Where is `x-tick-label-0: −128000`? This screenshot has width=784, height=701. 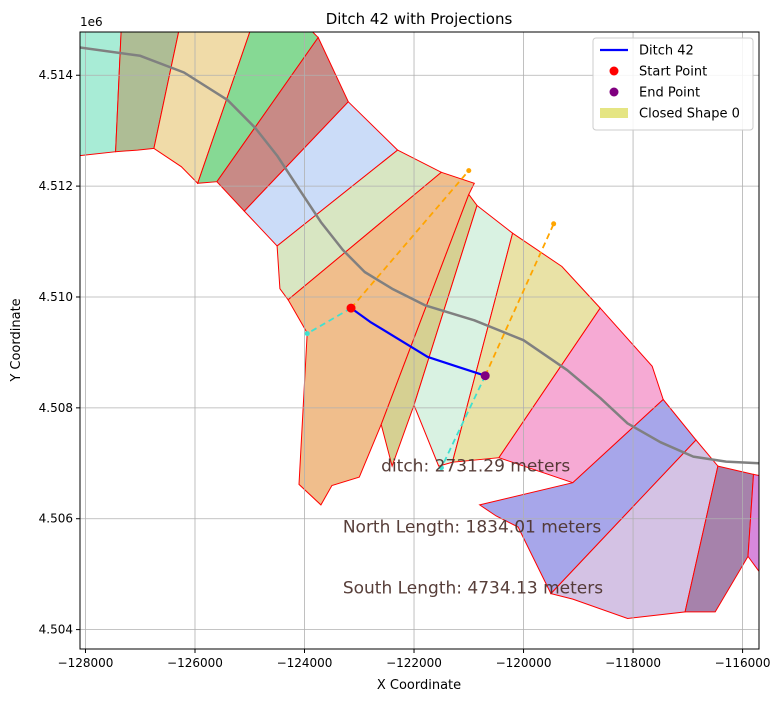
x-tick-label-0: −128000 is located at coordinates (86, 663).